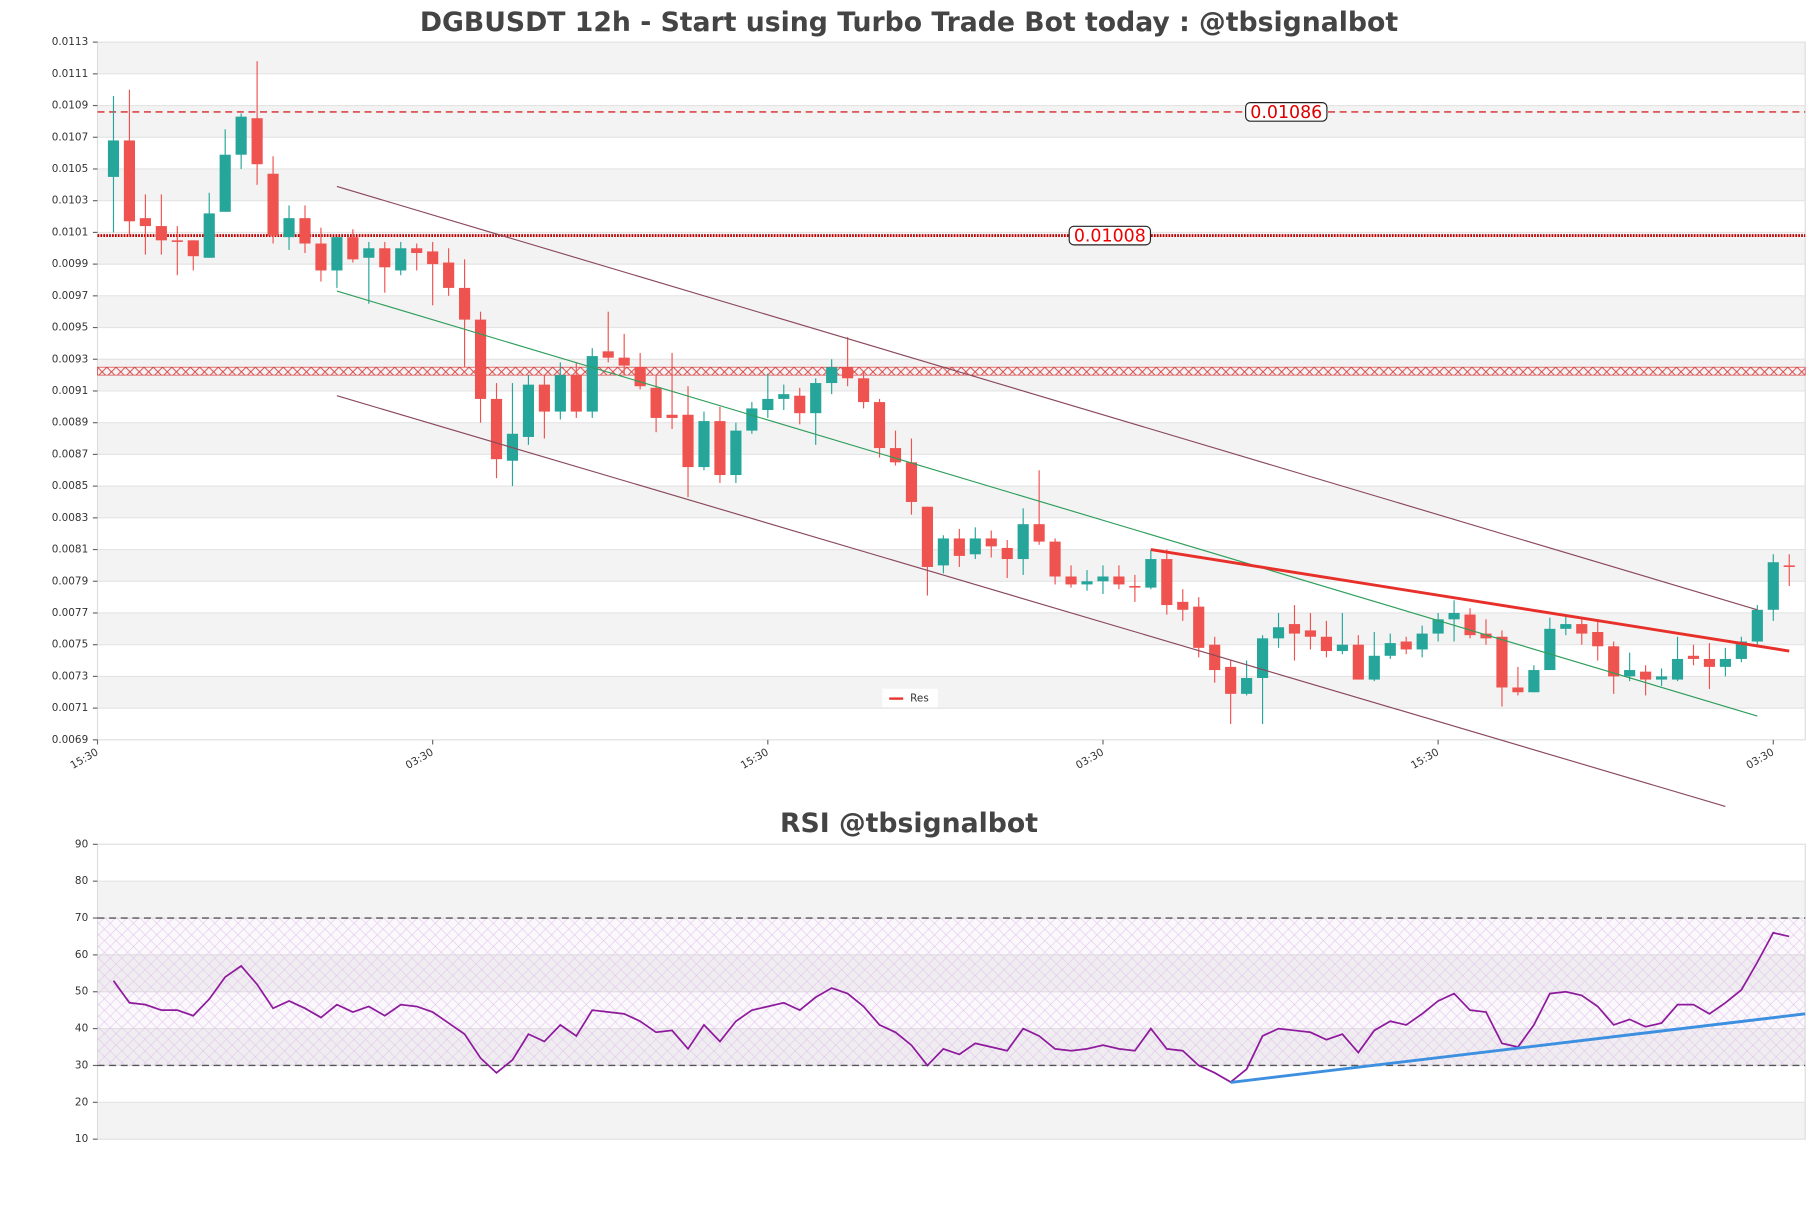 This screenshot has width=1811, height=1208. I want to click on y-tick-label: 0.0075, so click(70, 645).